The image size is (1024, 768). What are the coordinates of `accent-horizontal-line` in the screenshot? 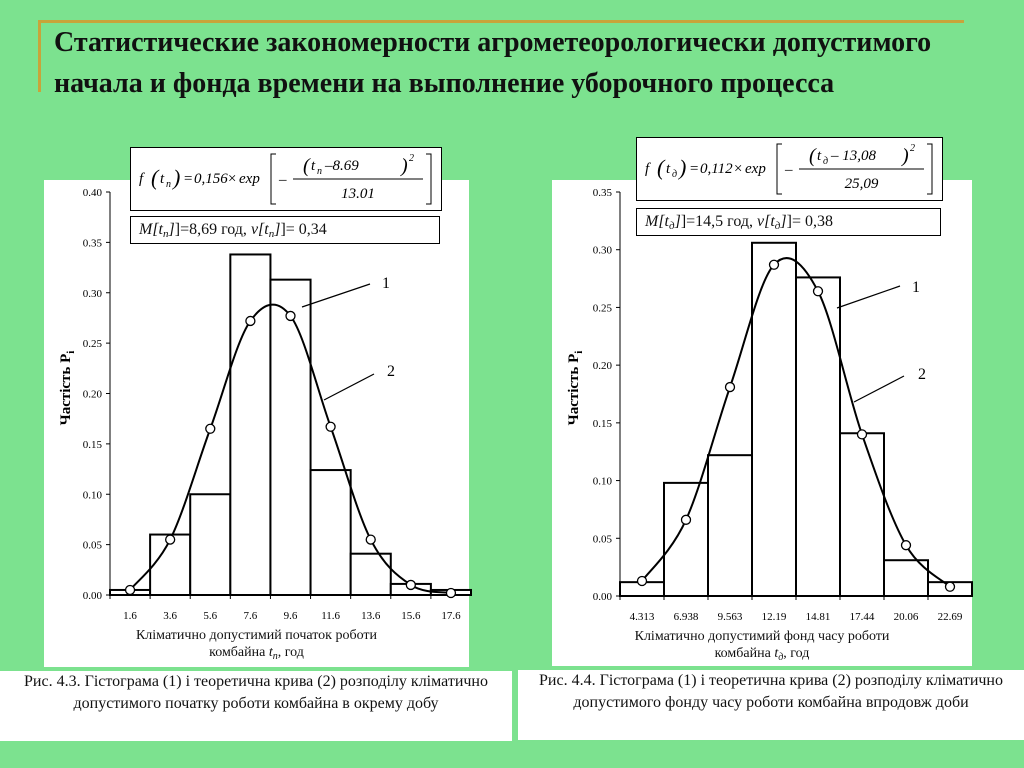 It's located at (501, 21).